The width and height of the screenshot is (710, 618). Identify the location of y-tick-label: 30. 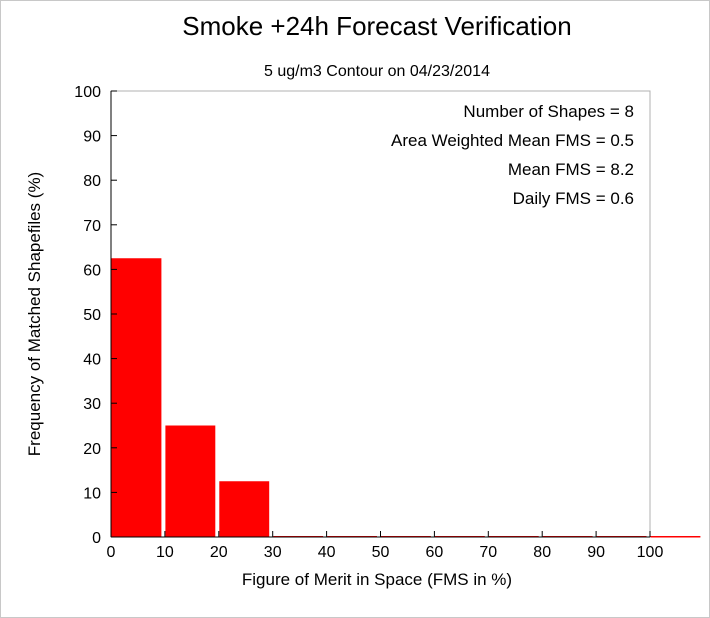
(92, 404).